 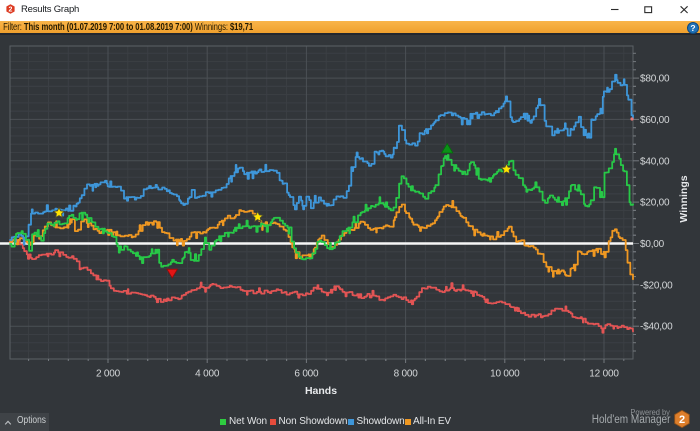 I want to click on svg-text: 4 000, so click(x=207, y=374).